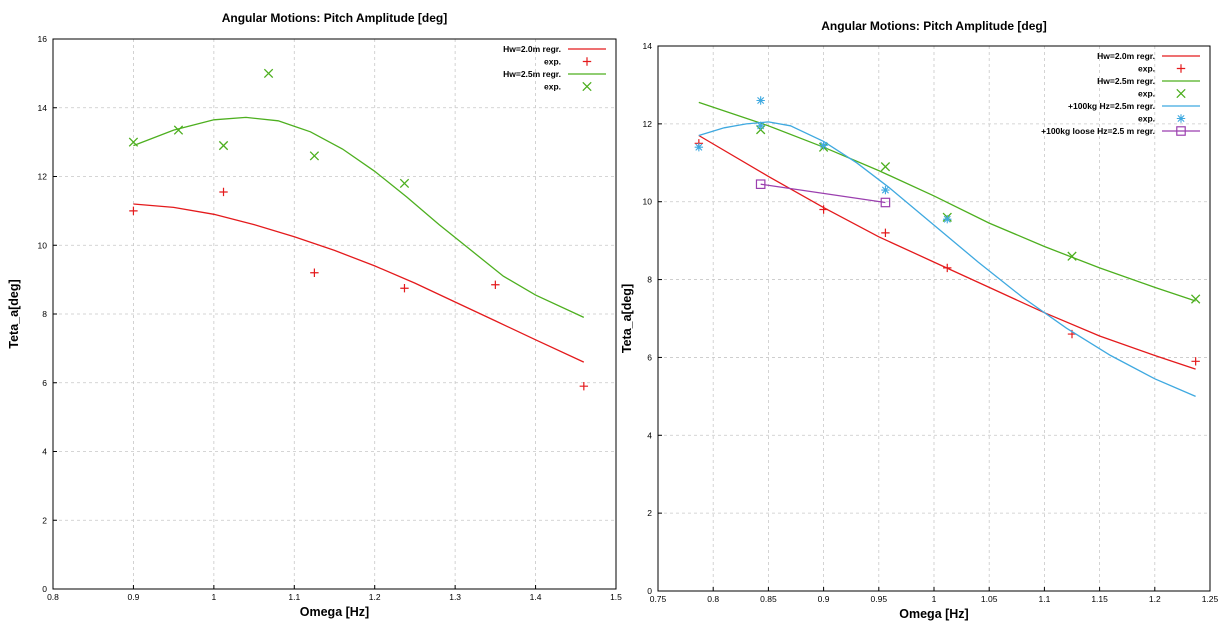 The image size is (1229, 621). What do you see at coordinates (1210, 599) in the screenshot?
I see `x-tick-label: 1.25` at bounding box center [1210, 599].